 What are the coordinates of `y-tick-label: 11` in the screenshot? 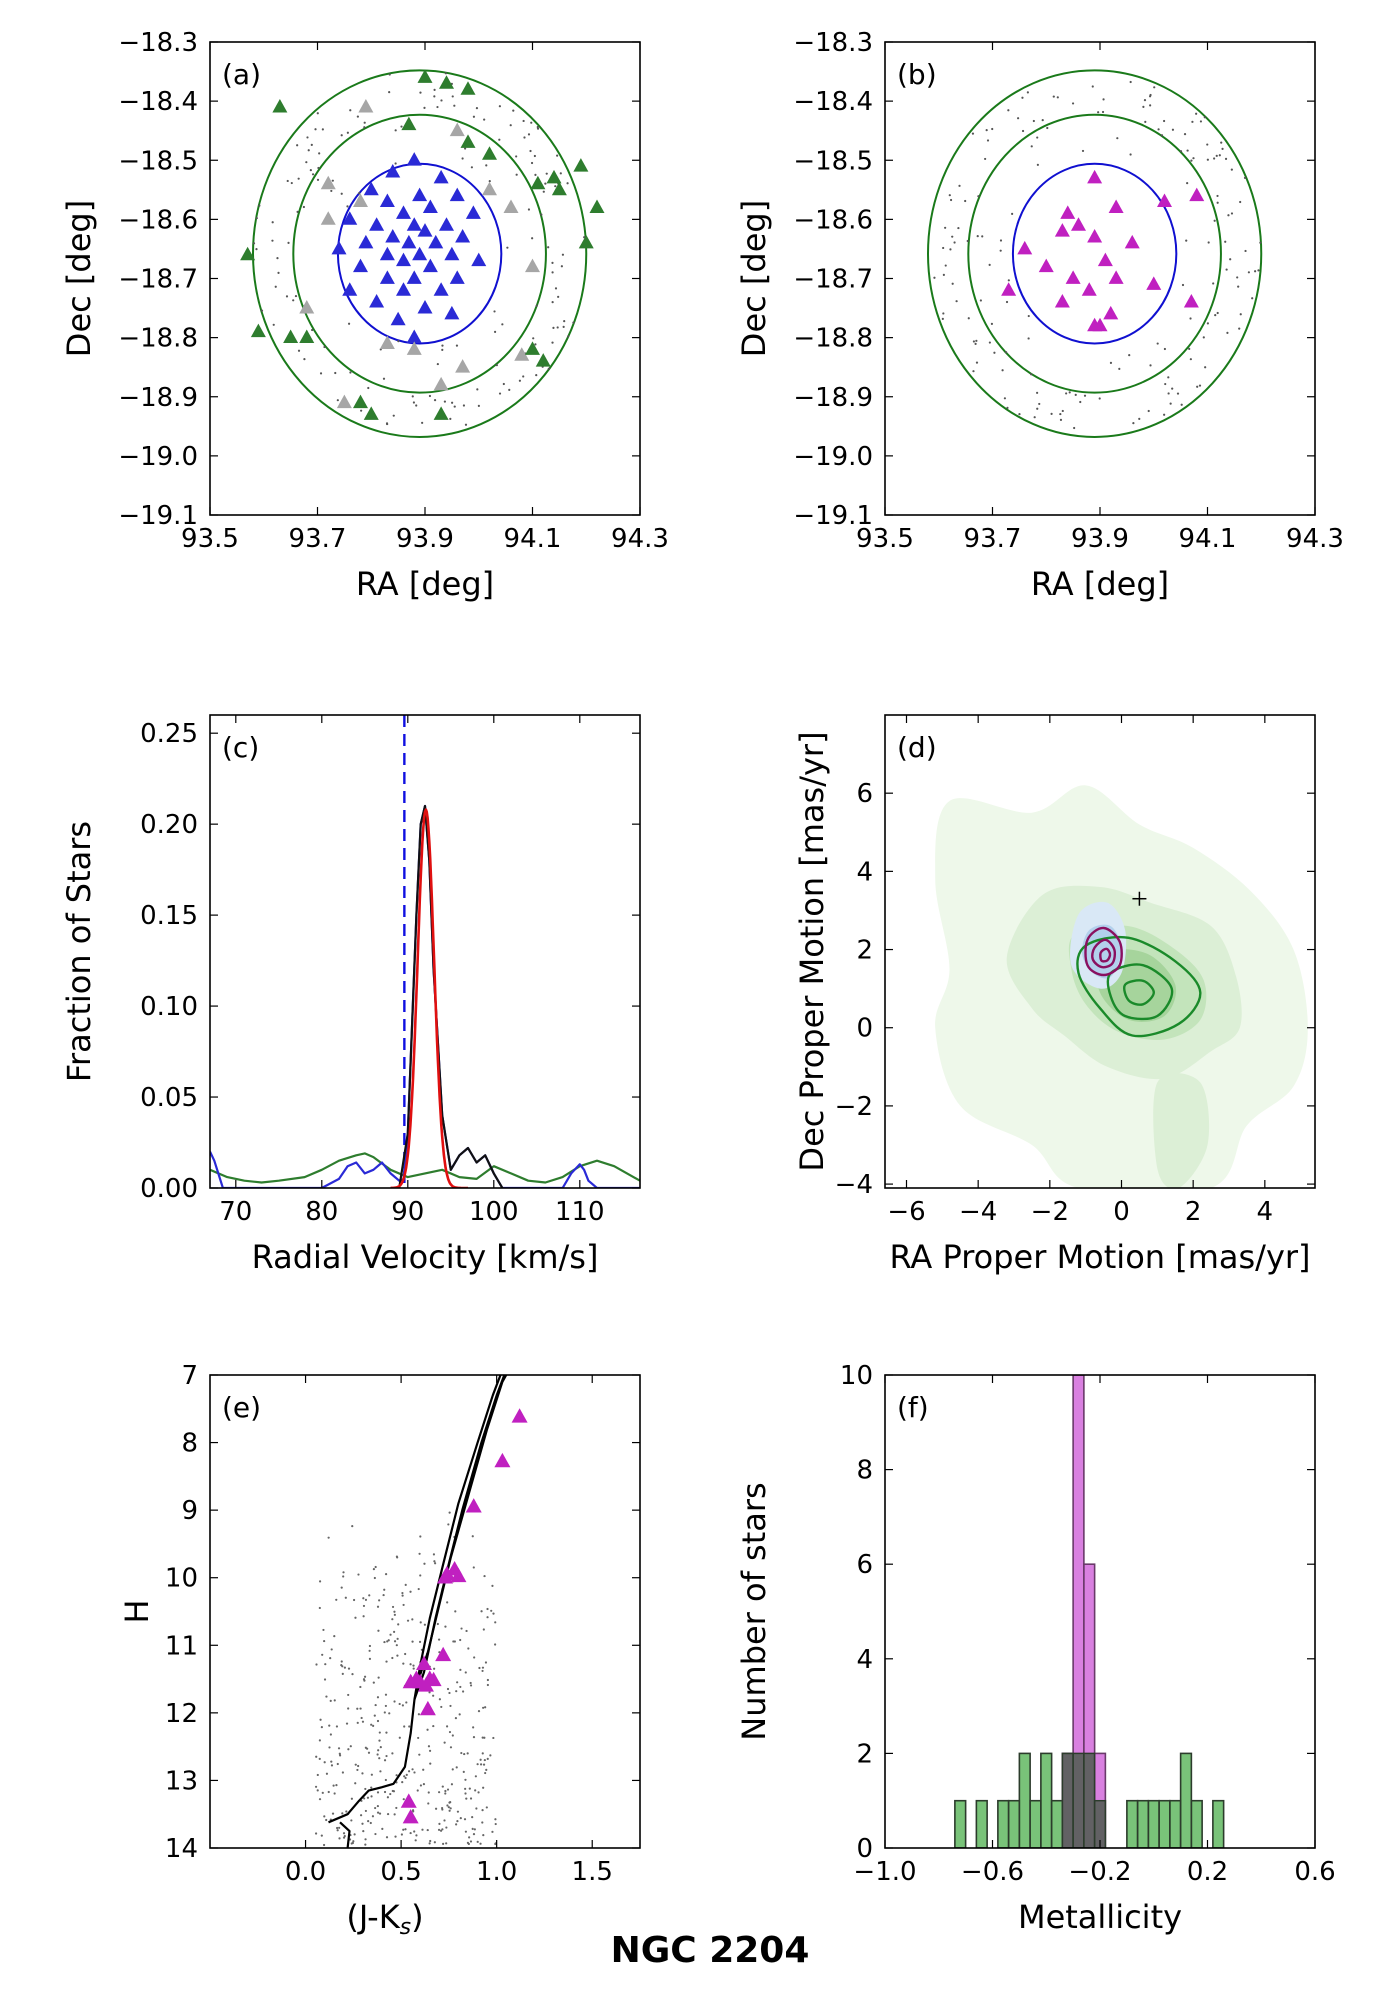 It's located at (181, 1646).